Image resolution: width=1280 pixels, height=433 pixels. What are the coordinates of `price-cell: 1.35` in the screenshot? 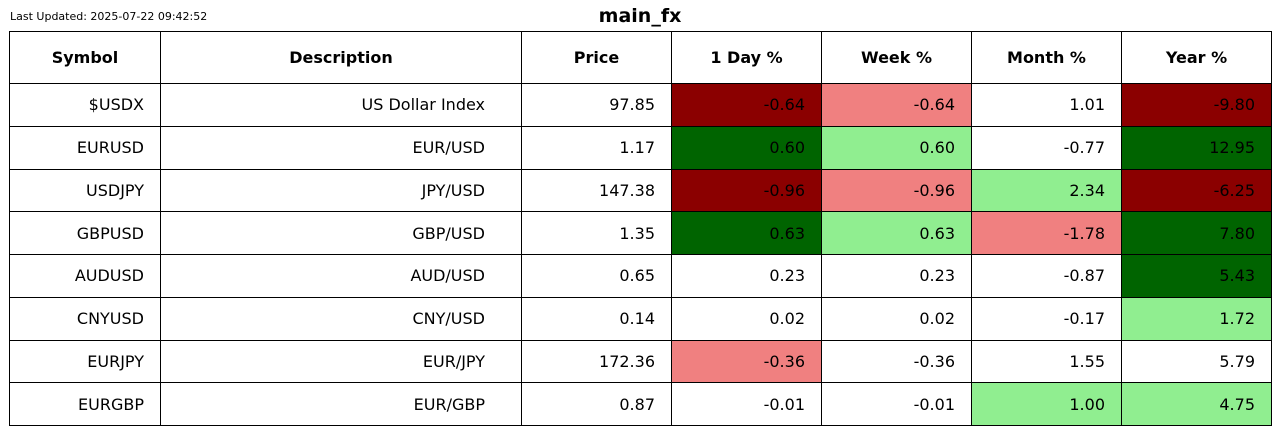 It's located at (596, 233).